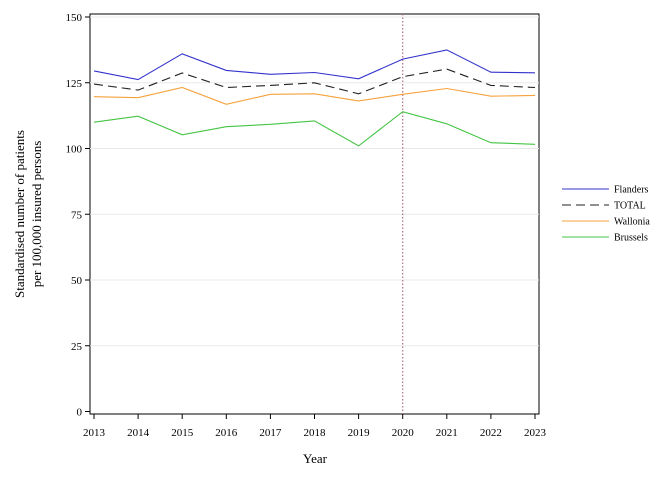  I want to click on y-axis-title-line-2: per 100,000 insured persons, so click(36, 214).